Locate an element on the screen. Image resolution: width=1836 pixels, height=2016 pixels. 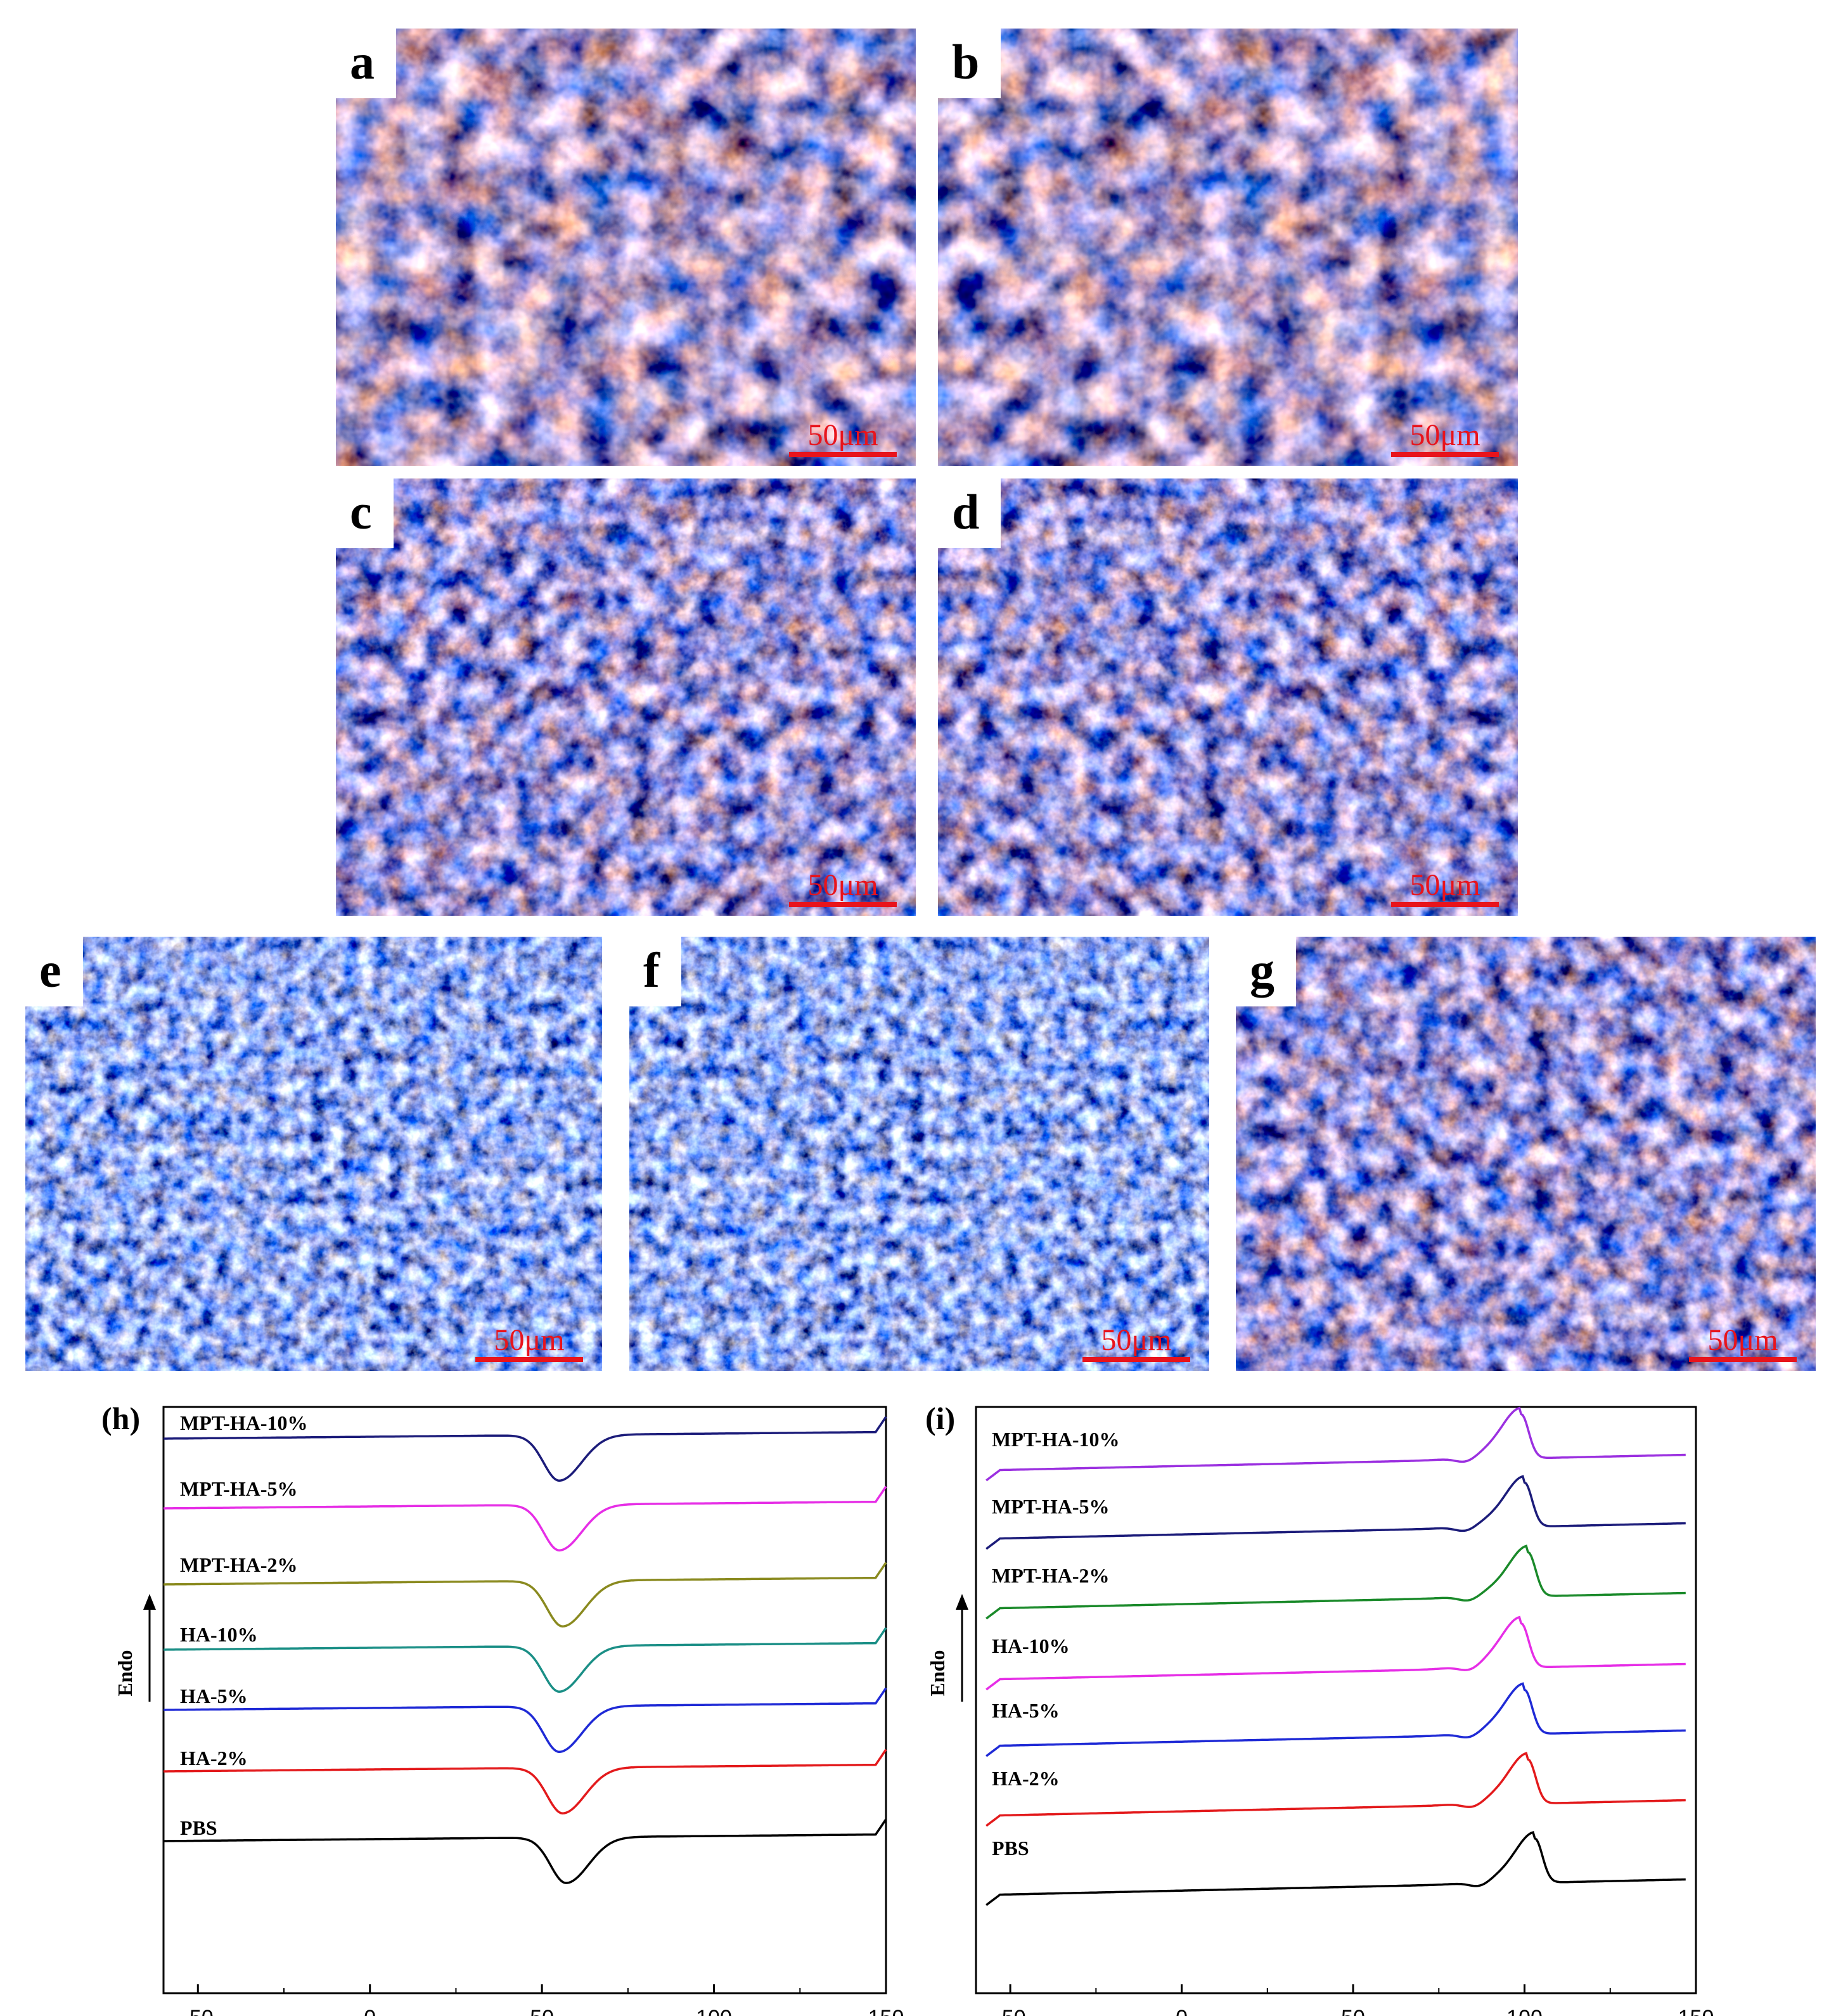
chart-panel-label: (i) is located at coordinates (940, 1419).